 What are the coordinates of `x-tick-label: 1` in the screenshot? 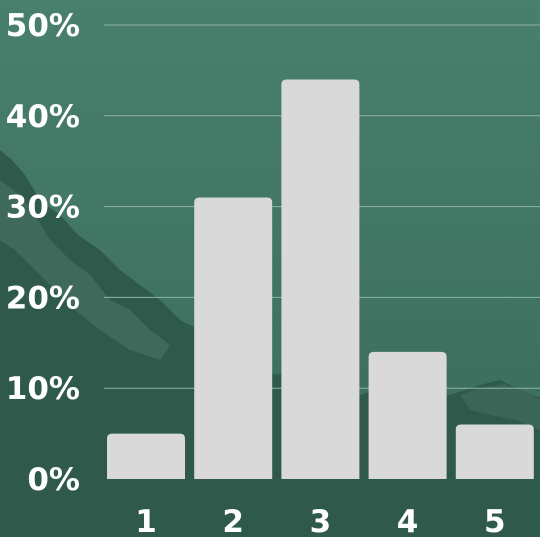 It's located at (146, 520).